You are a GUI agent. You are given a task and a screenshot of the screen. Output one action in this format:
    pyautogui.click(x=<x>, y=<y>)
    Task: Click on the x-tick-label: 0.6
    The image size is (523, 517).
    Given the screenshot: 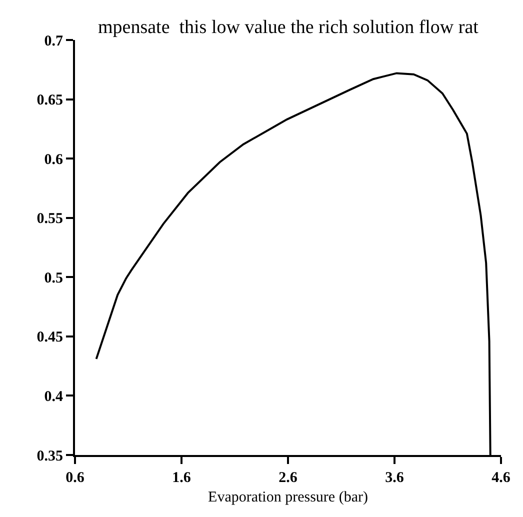 What is the action you would take?
    pyautogui.click(x=75, y=478)
    